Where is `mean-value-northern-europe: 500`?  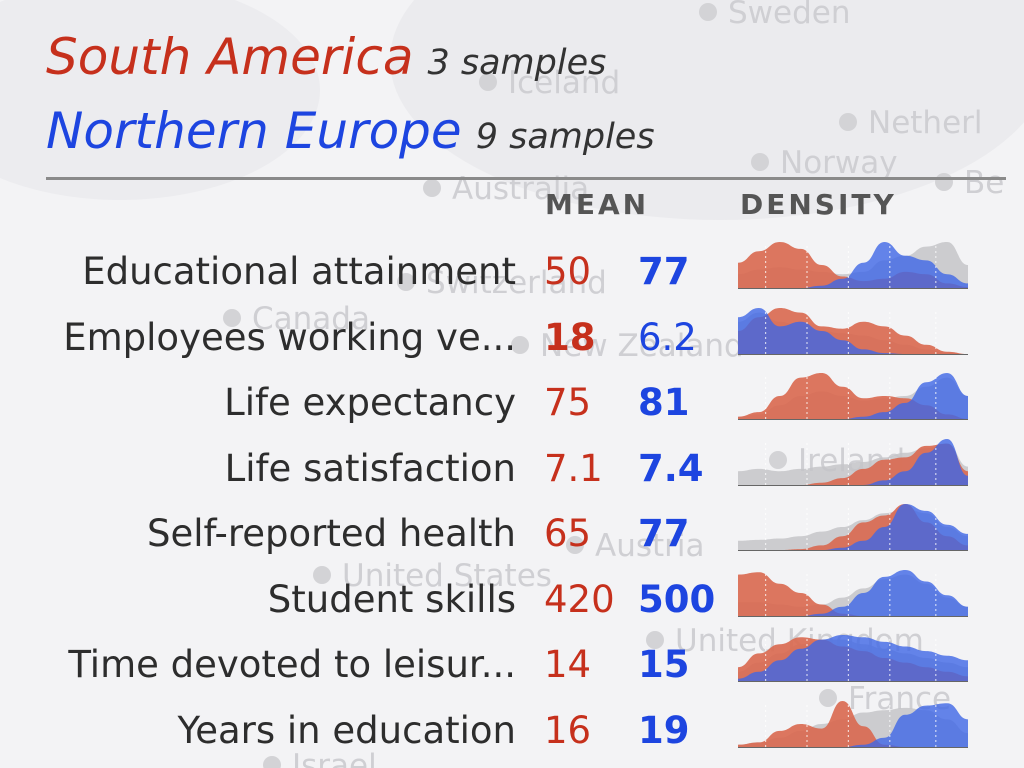
mean-value-northern-europe: 500 is located at coordinates (677, 599).